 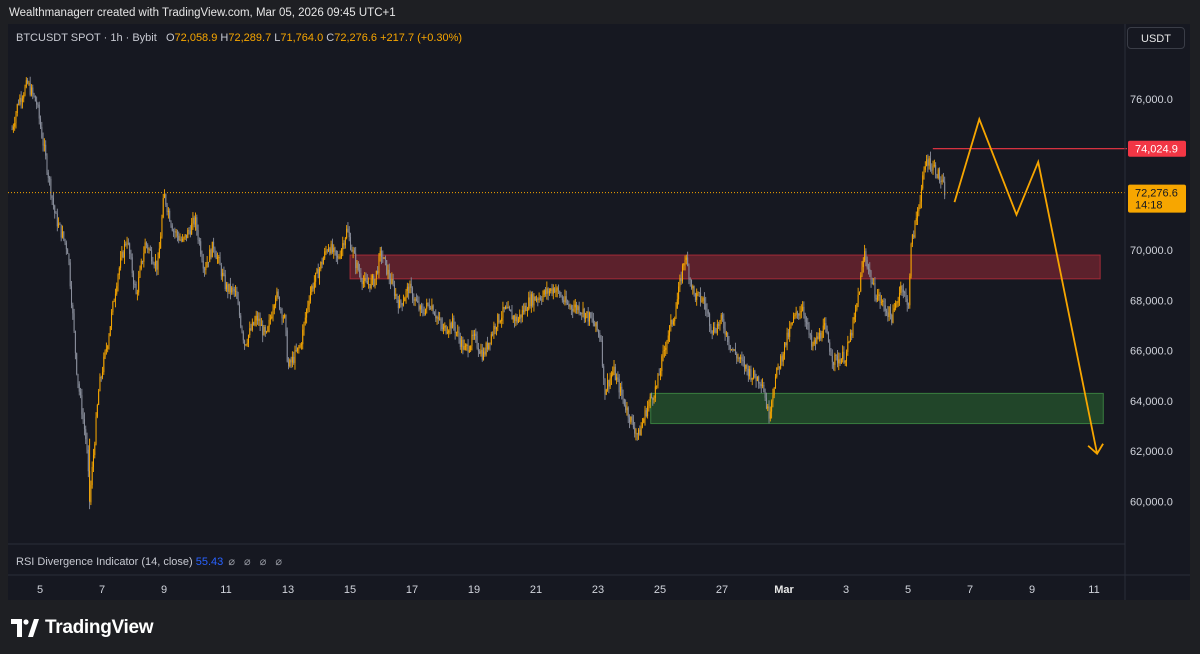 What do you see at coordinates (1025, 285) in the screenshot?
I see `projection-path` at bounding box center [1025, 285].